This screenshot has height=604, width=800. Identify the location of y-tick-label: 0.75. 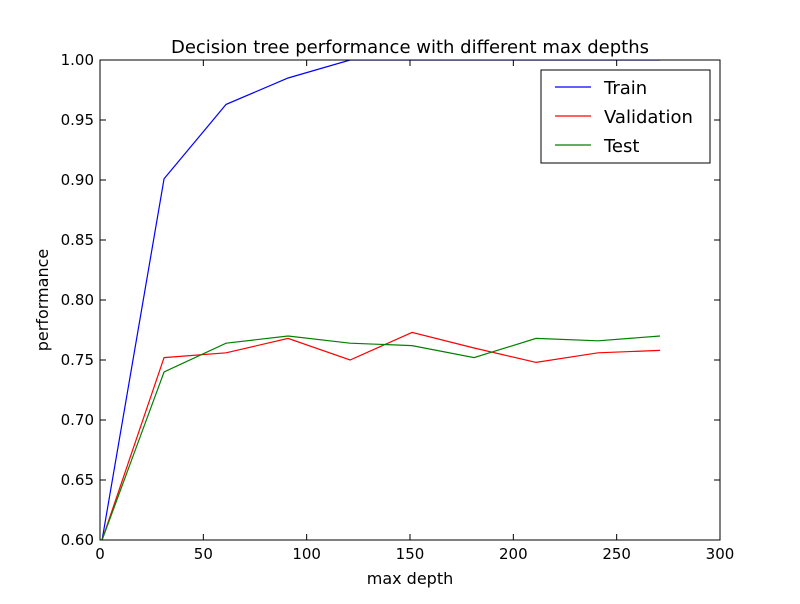
(77, 360).